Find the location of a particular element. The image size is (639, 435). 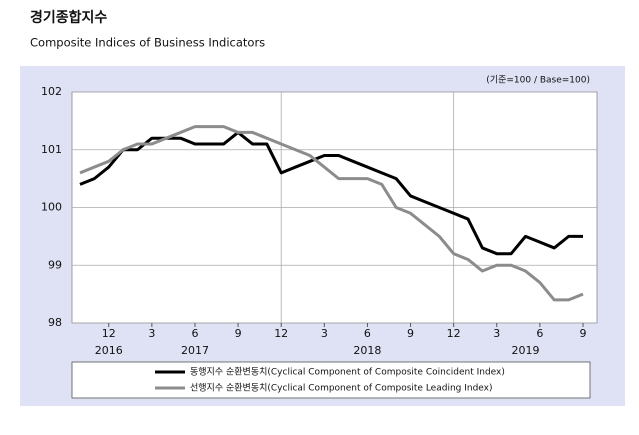

year-label: 2018 is located at coordinates (367, 350).